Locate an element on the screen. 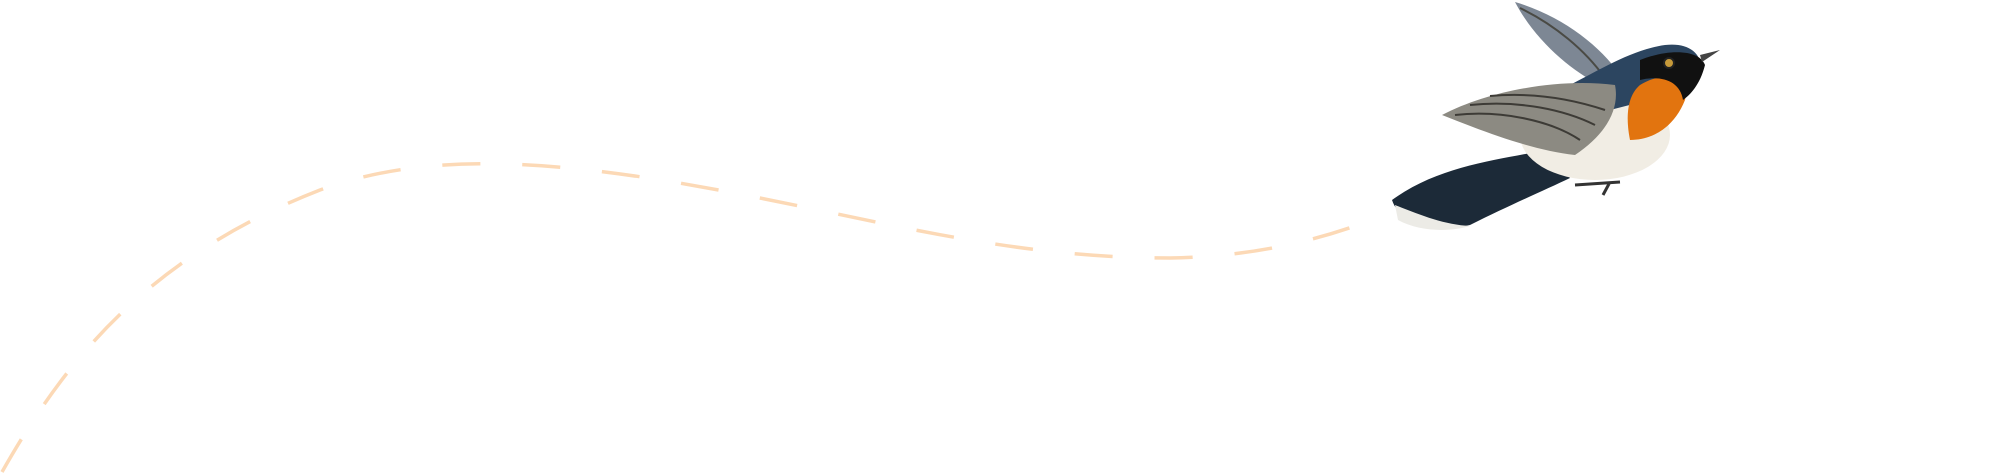 The image size is (2000, 474). bird-tail is located at coordinates (1481, 189).